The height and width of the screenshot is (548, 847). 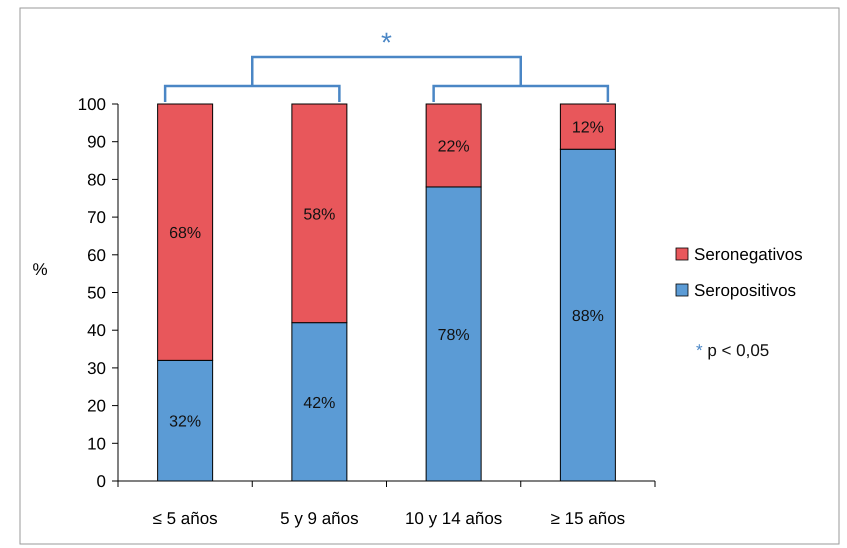 I want to click on y-tick-label: 50, so click(x=96, y=293).